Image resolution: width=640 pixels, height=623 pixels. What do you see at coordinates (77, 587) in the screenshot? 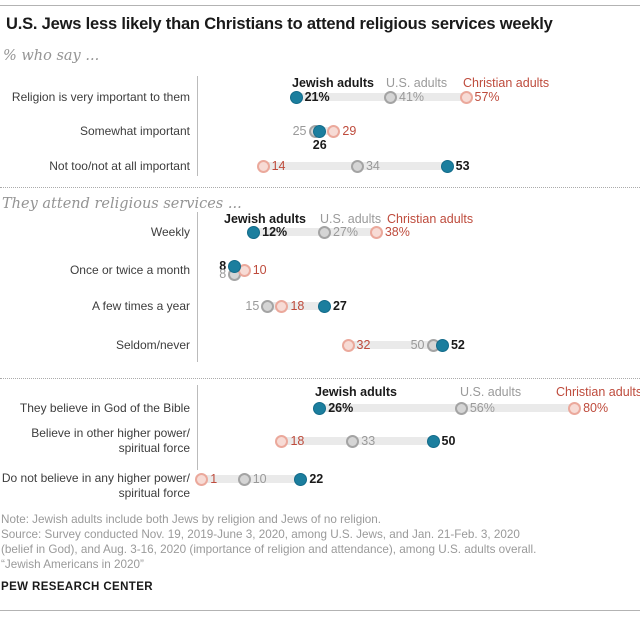
I see `pew-research-center-wordmark: PEW RESEARCH CENTER` at bounding box center [77, 587].